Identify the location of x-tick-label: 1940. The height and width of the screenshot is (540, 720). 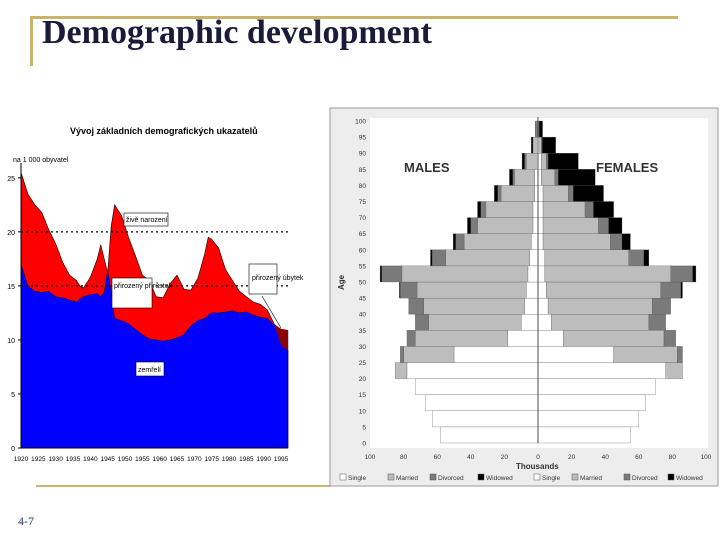
(90, 459).